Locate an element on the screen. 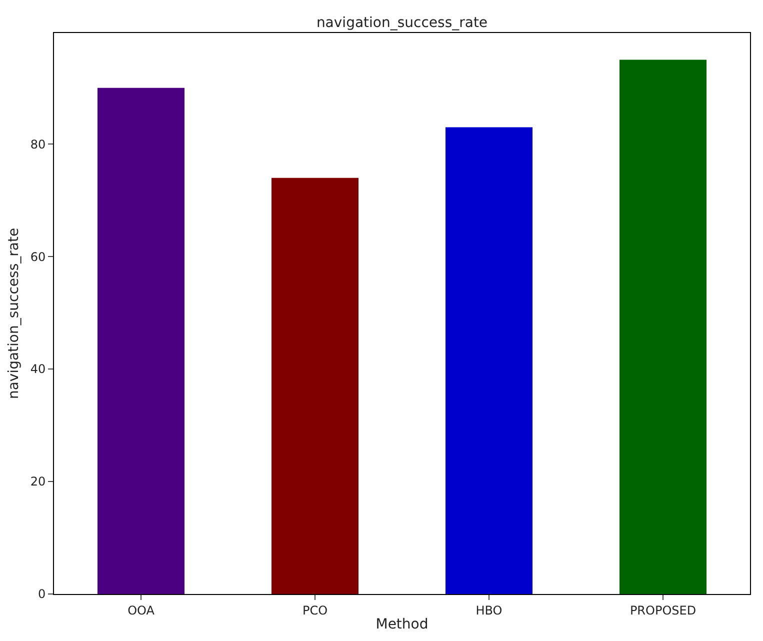 The image size is (763, 641). y-tick-label: 60 is located at coordinates (38, 257).